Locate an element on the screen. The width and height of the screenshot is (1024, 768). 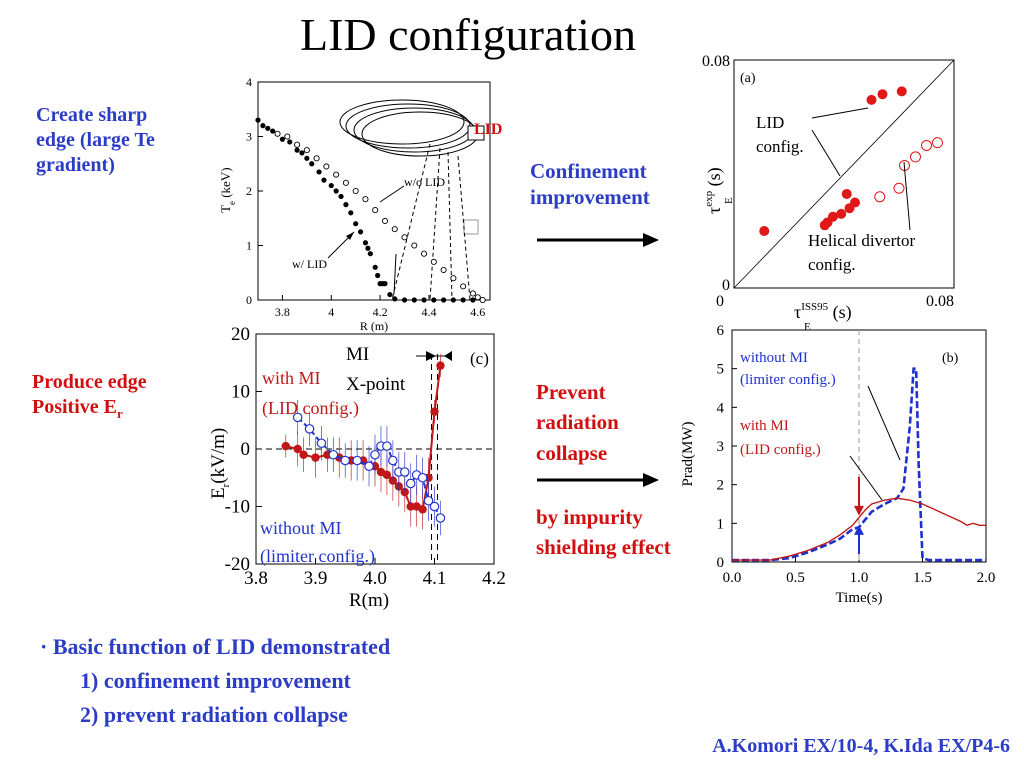
sharp-edge-line-2: edge (large Te is located at coordinates (95, 140).